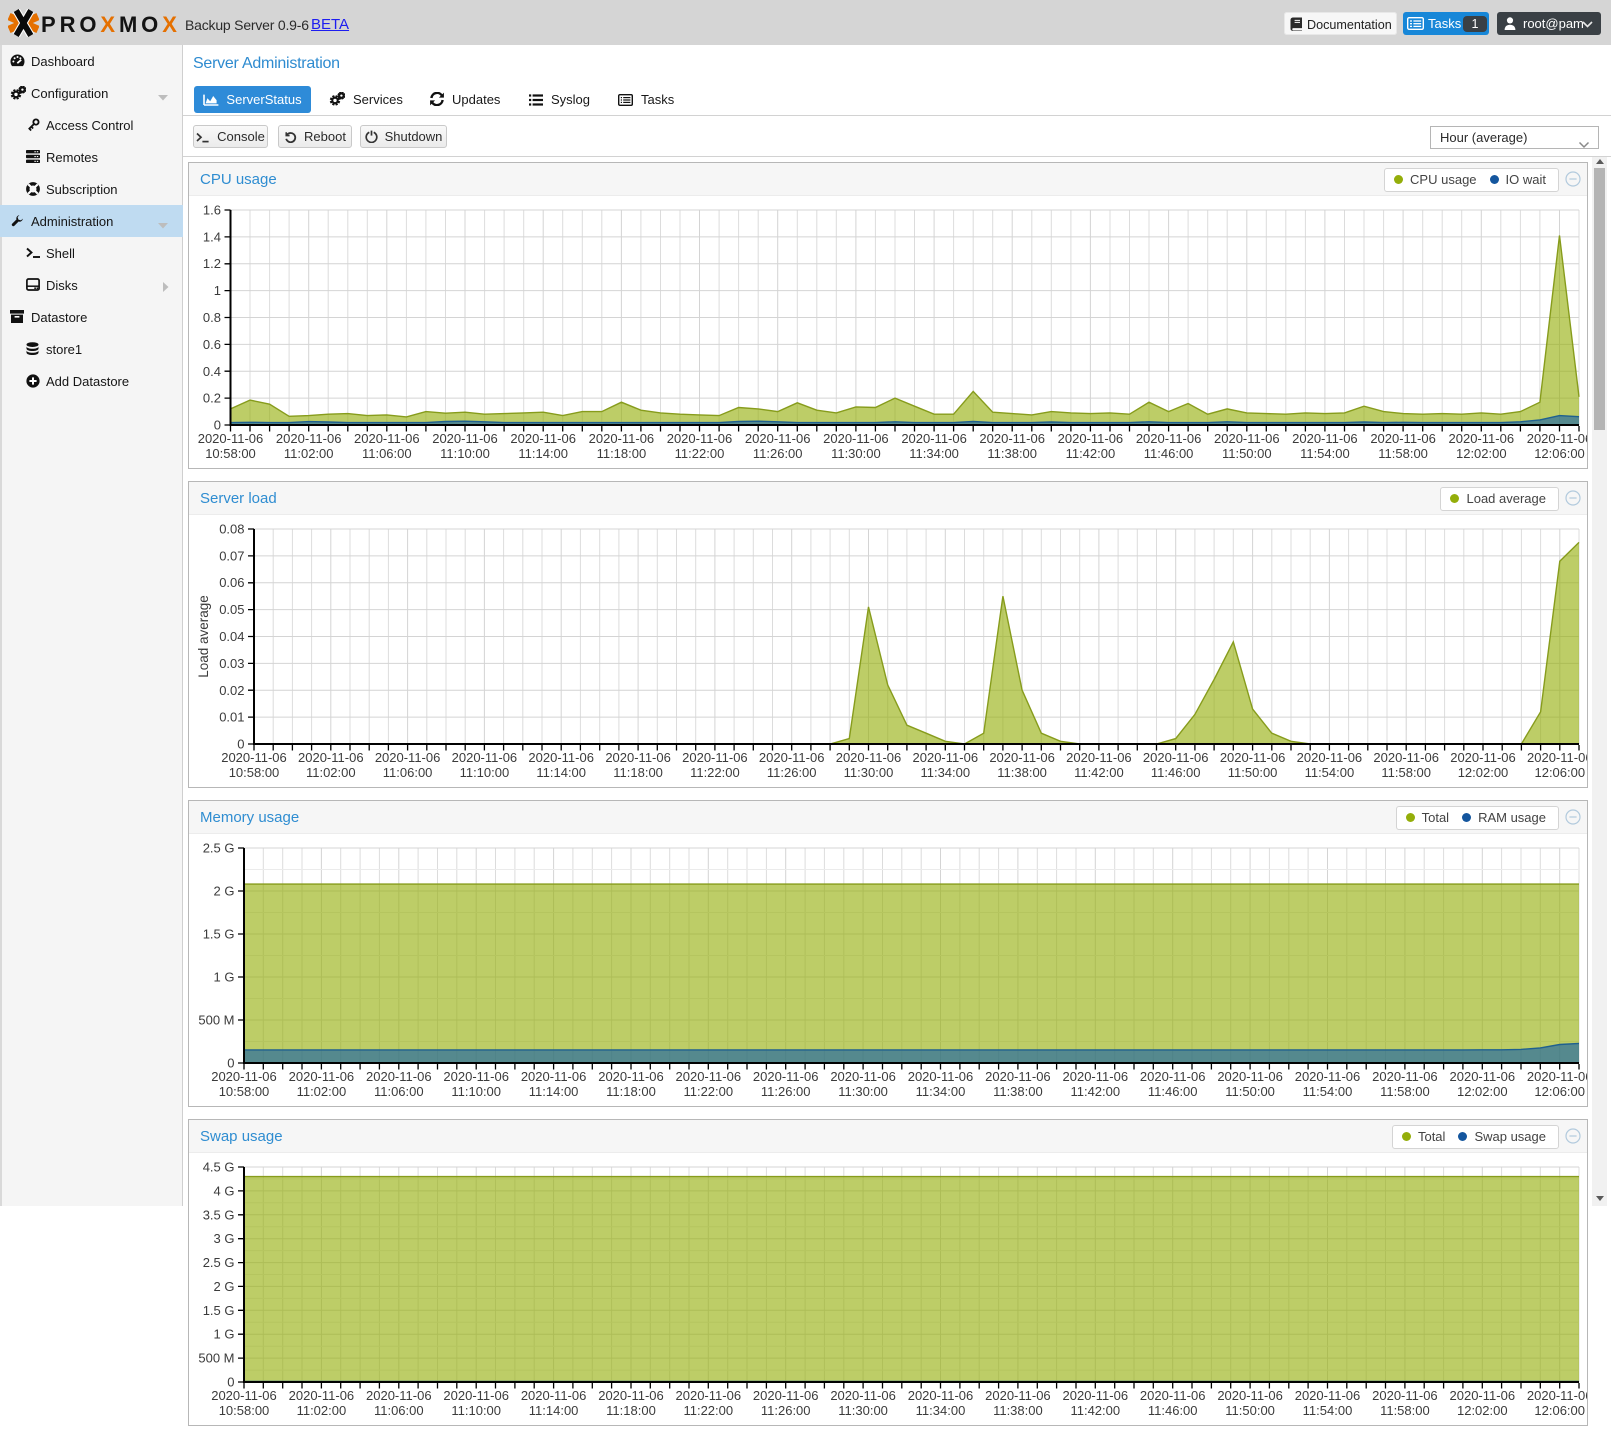 This screenshot has height=1431, width=1611. What do you see at coordinates (231, 555) in the screenshot?
I see `svg-text: 0.07` at bounding box center [231, 555].